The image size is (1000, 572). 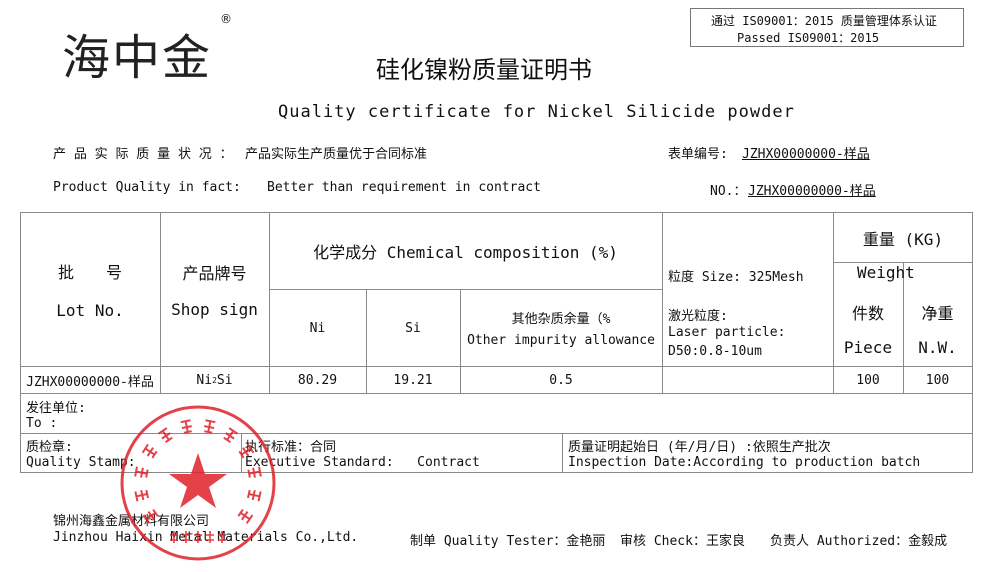 What do you see at coordinates (868, 328) in the screenshot?
I see `piece-header: 件数 Piece` at bounding box center [868, 328].